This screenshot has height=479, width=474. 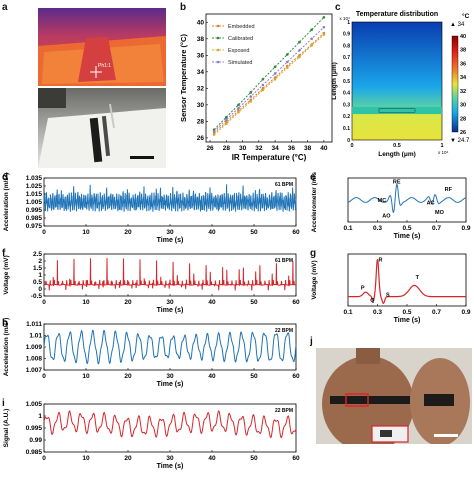 I want to click on x-tick-label: 1, so click(x=441, y=146).